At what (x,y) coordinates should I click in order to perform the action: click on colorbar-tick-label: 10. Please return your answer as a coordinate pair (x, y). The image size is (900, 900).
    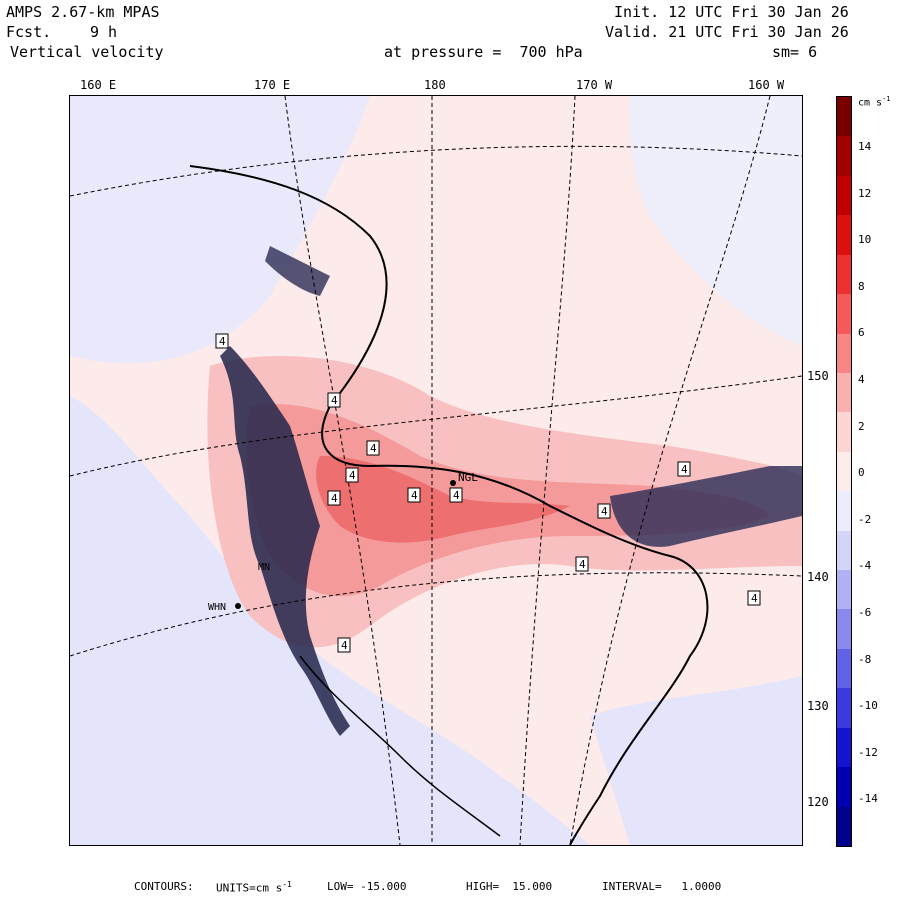
    Looking at the image, I should click on (865, 240).